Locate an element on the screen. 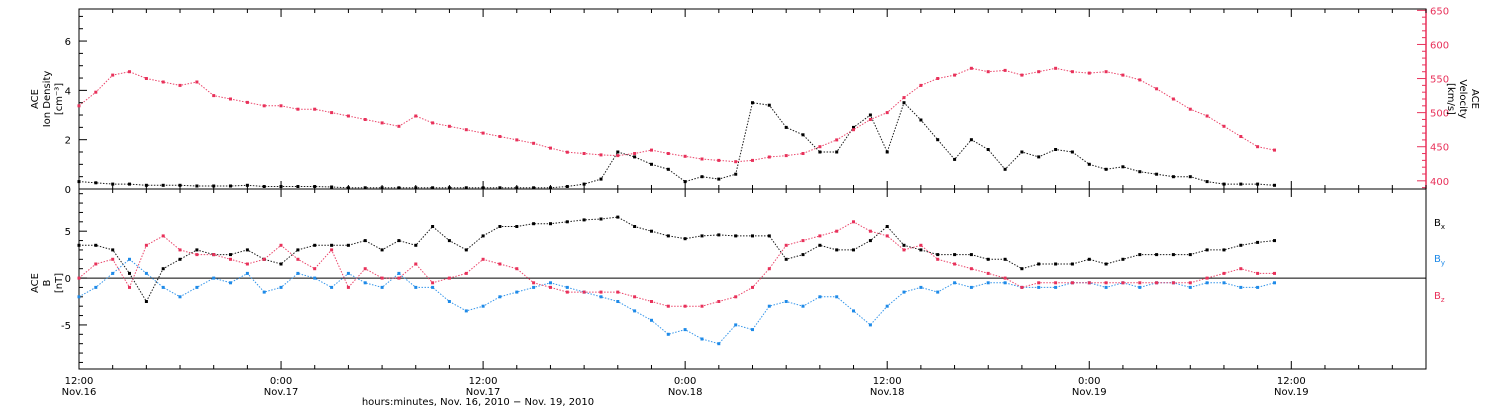 The height and width of the screenshot is (414, 1500). x-tick-date: Nov.17 is located at coordinates (483, 392).